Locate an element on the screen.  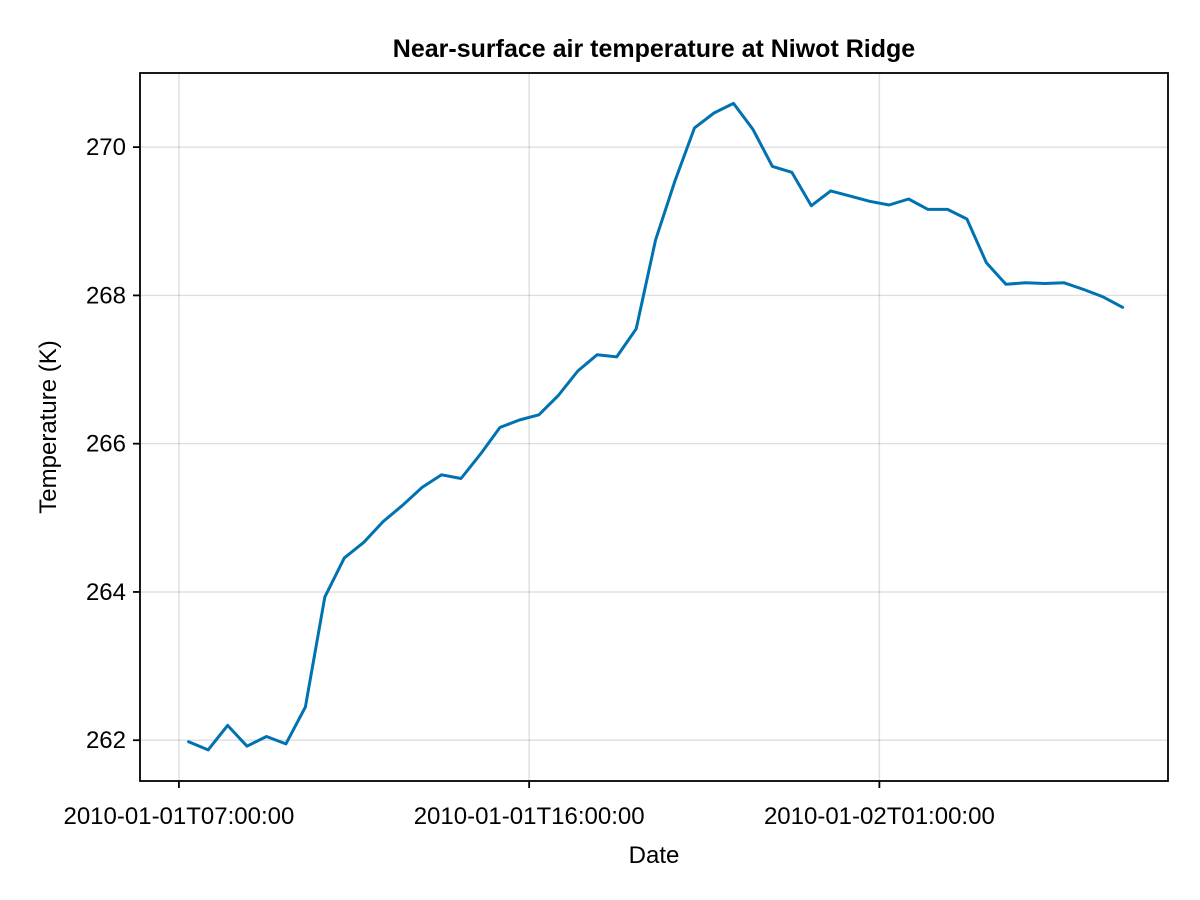
y-axis-label: Temperature (K) is located at coordinates (48, 426).